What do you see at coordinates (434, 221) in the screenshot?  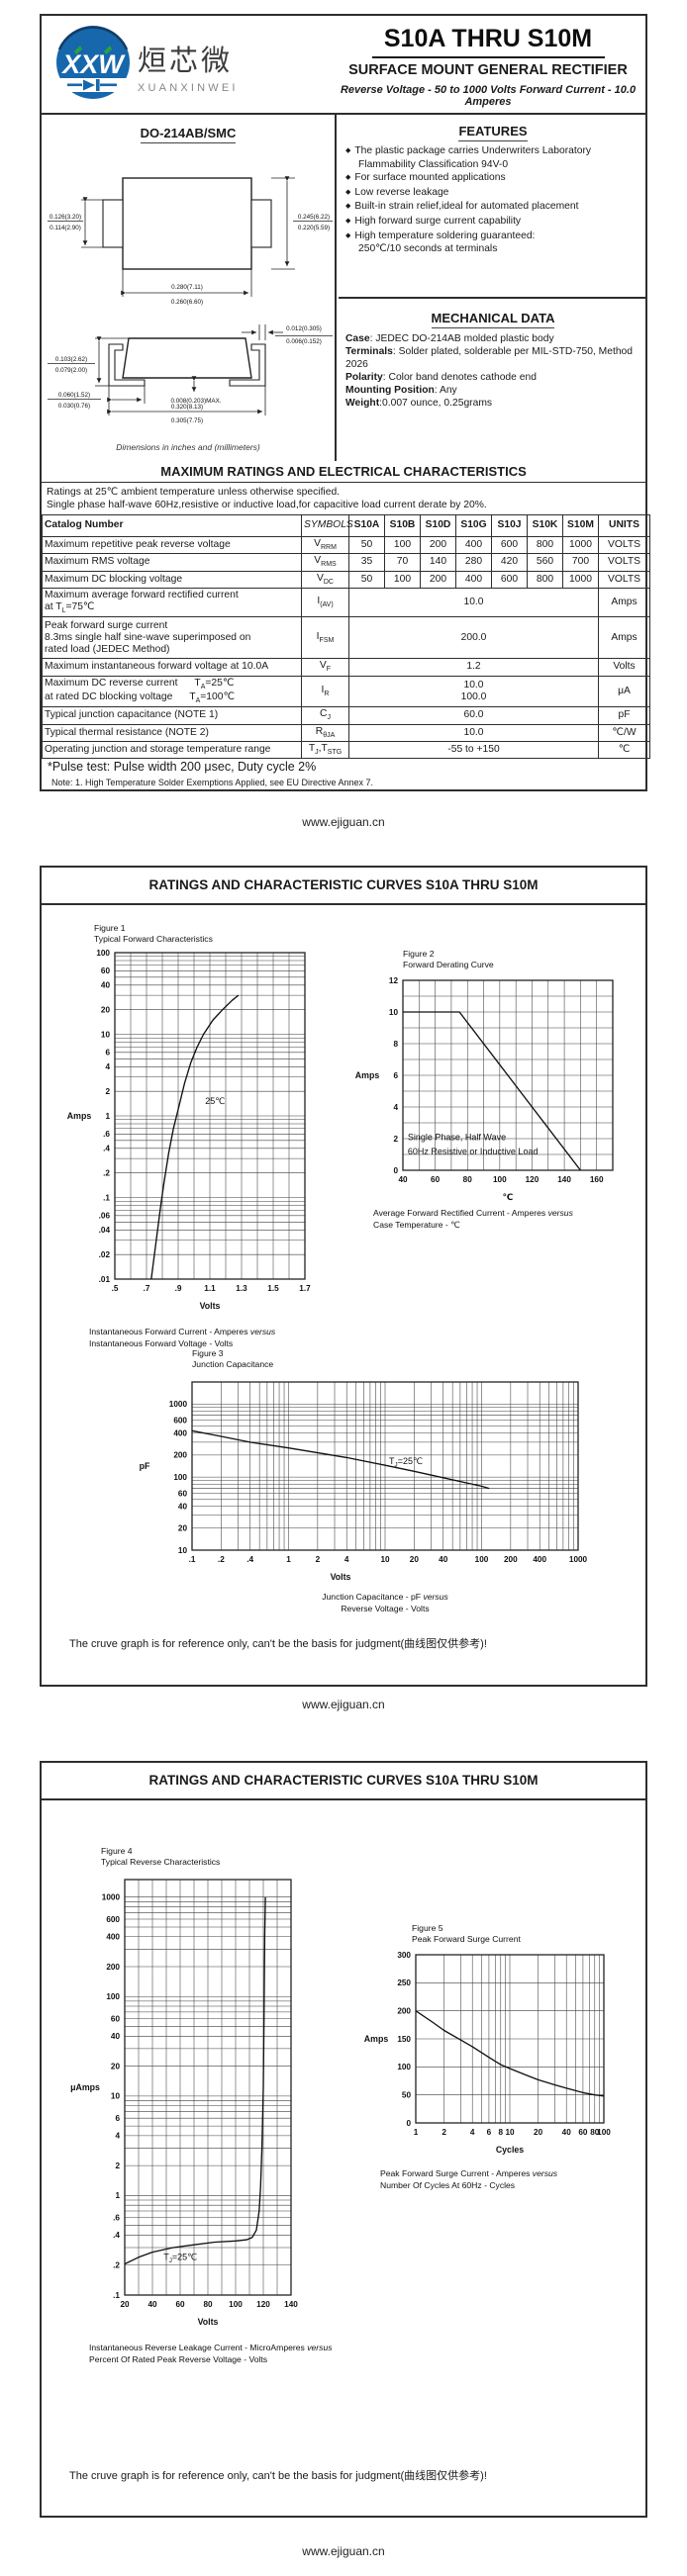 I see `feature-item: ◆ High forward surge current capability` at bounding box center [434, 221].